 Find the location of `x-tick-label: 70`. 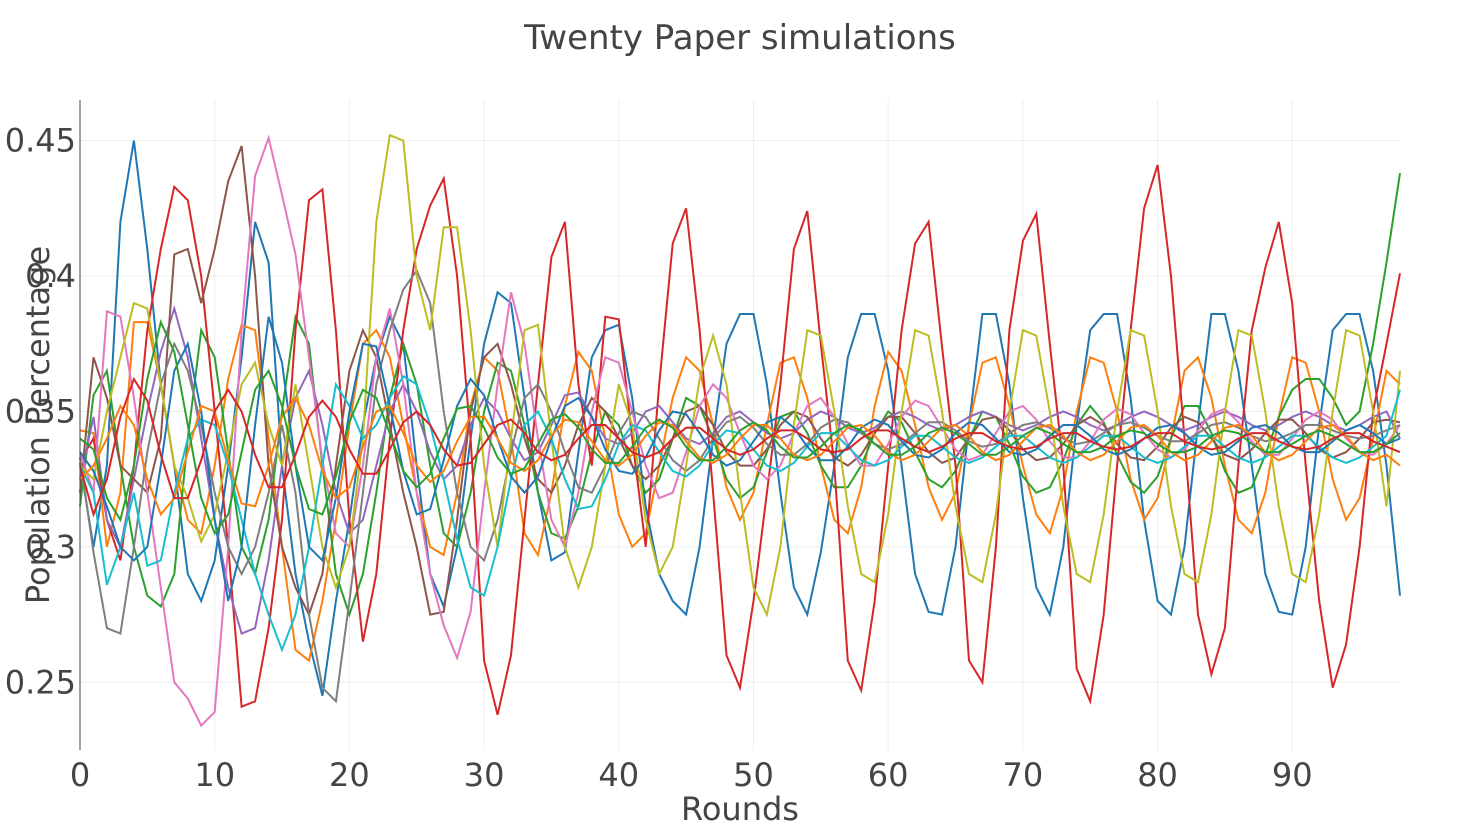

x-tick-label: 70 is located at coordinates (1022, 775).